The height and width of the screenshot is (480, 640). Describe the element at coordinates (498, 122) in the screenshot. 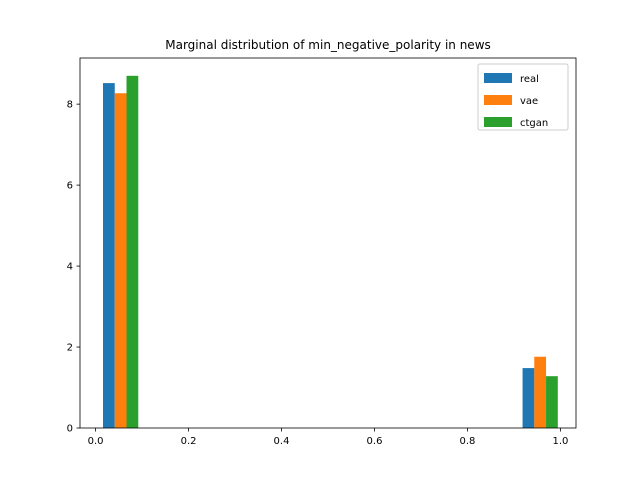

I see `legend-swatch-ctgan` at that location.